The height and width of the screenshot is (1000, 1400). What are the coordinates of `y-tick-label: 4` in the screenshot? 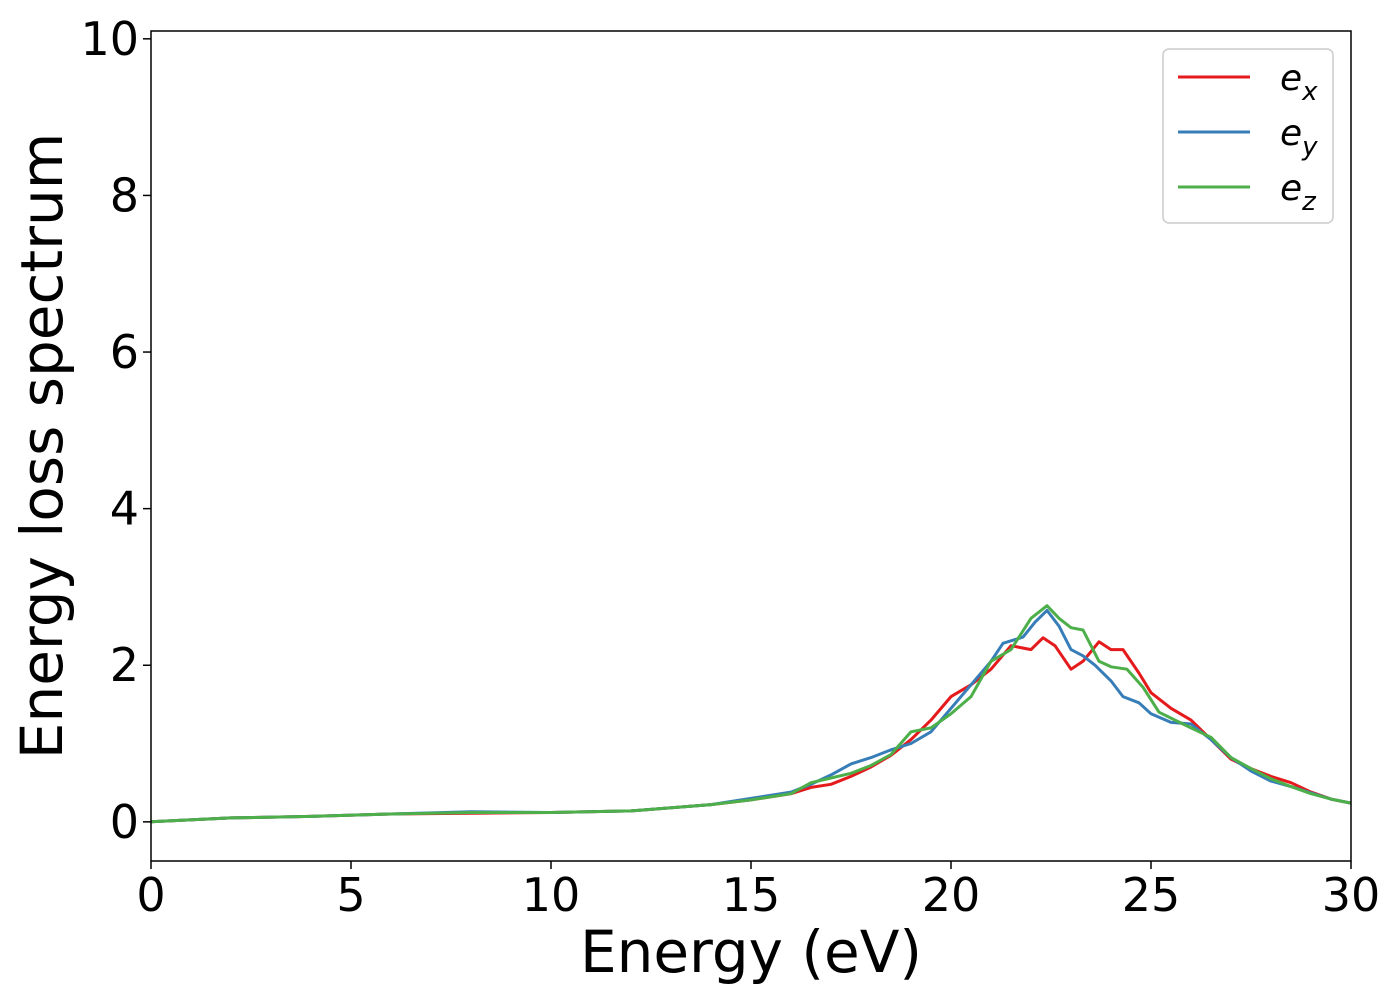 It's located at (124, 509).